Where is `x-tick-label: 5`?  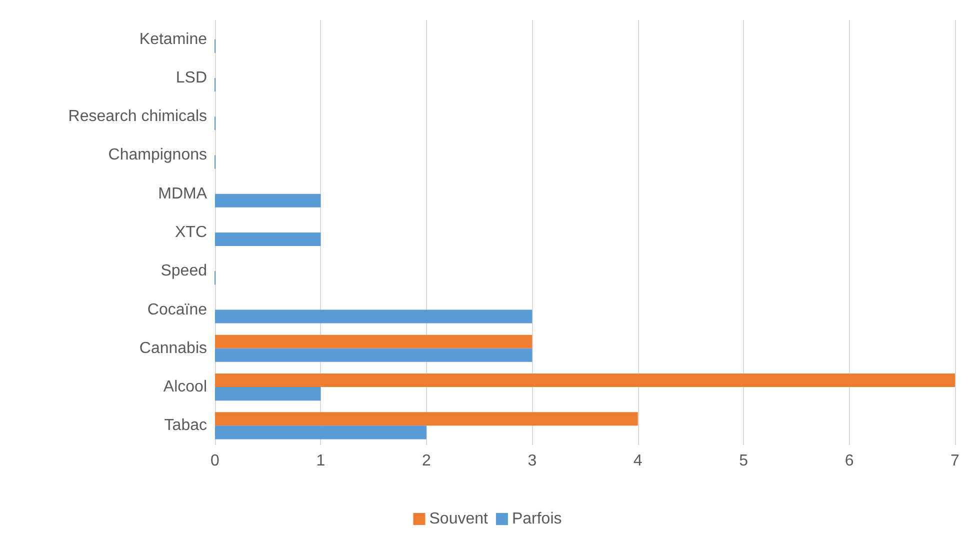 x-tick-label: 5 is located at coordinates (743, 461).